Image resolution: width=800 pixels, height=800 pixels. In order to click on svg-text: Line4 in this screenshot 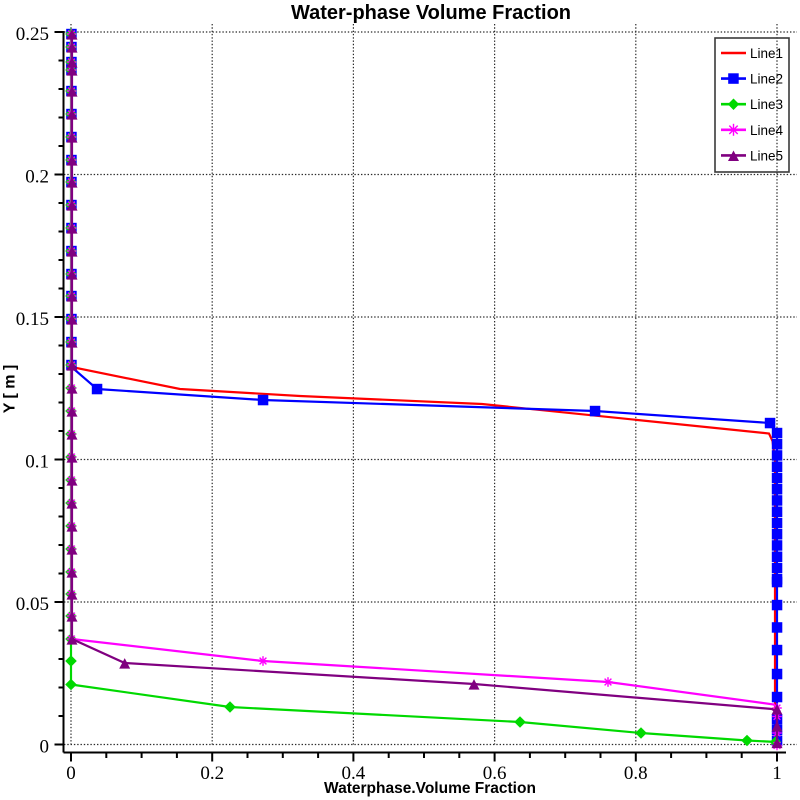, I will do `click(767, 130)`.